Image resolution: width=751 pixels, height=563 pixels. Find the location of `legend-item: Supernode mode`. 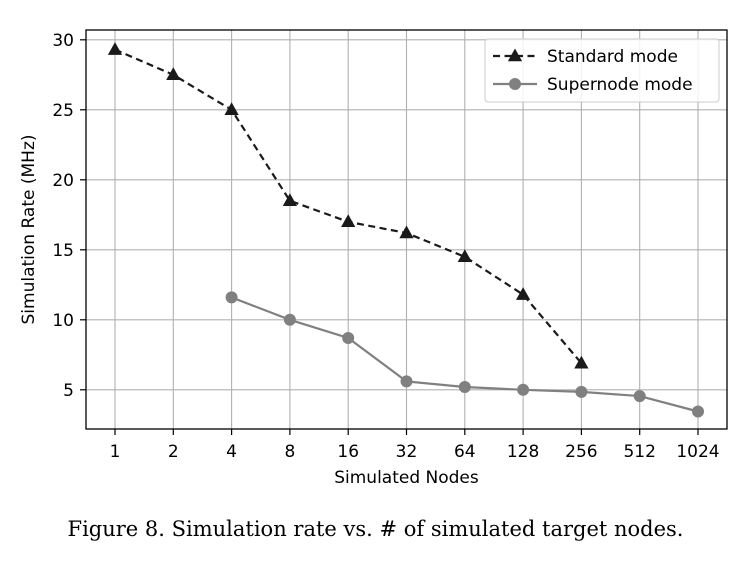

legend-item: Supernode mode is located at coordinates (593, 85).